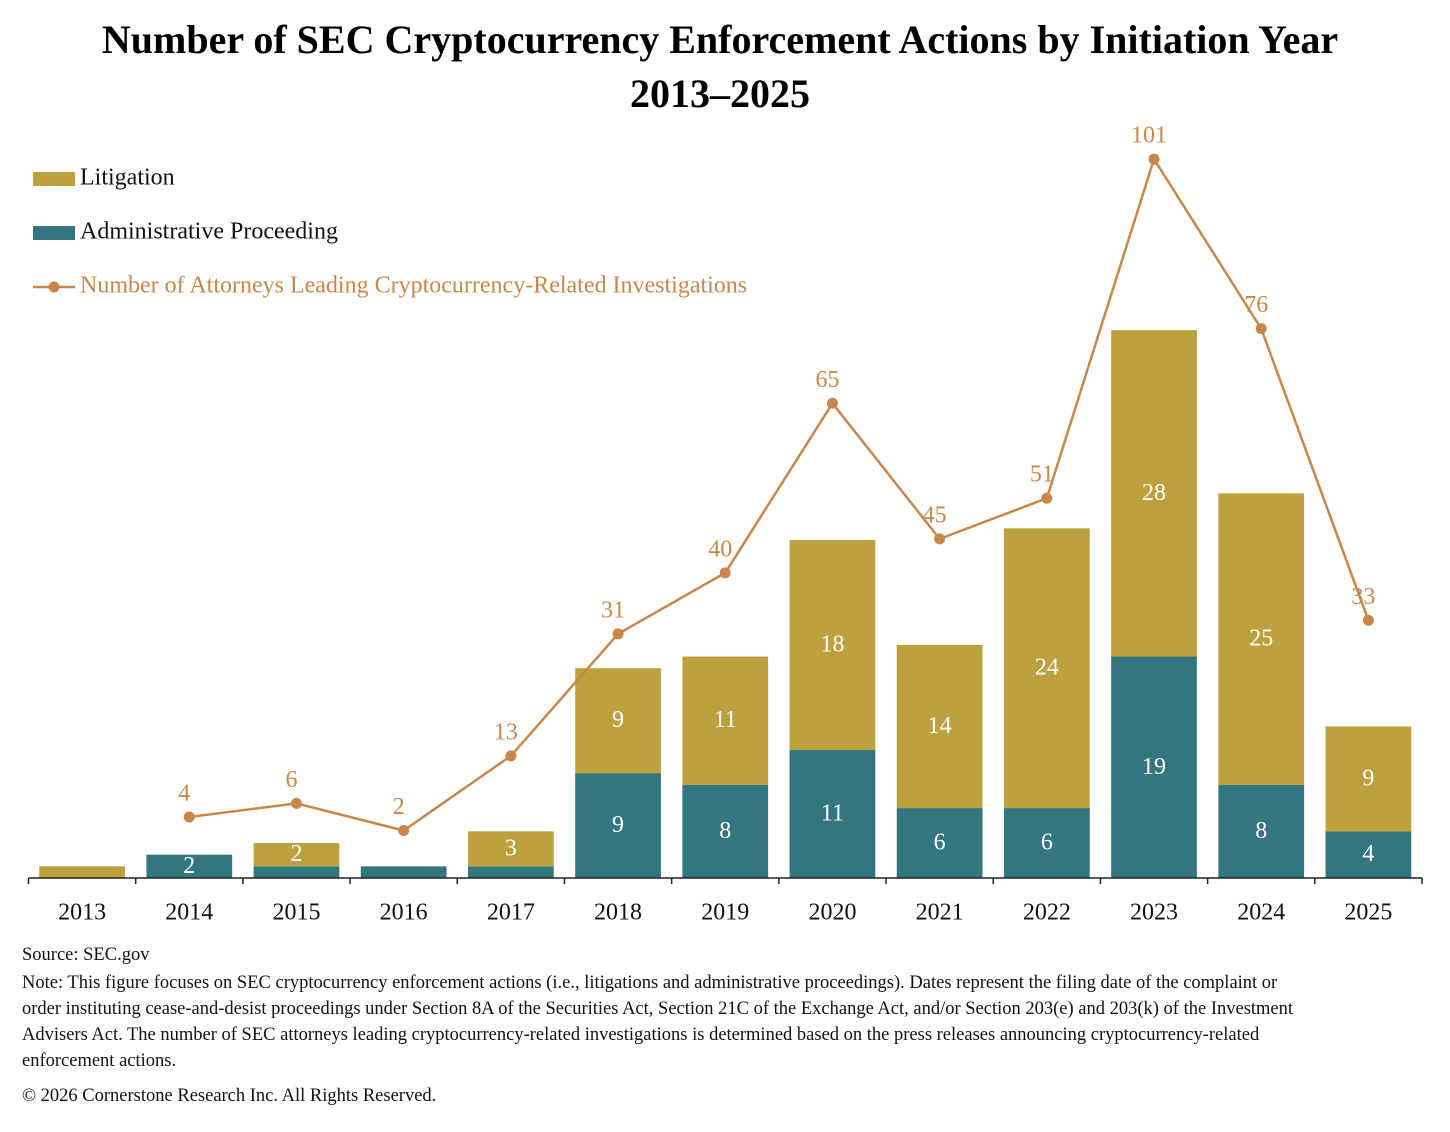  What do you see at coordinates (935, 515) in the screenshot?
I see `line-label: 45` at bounding box center [935, 515].